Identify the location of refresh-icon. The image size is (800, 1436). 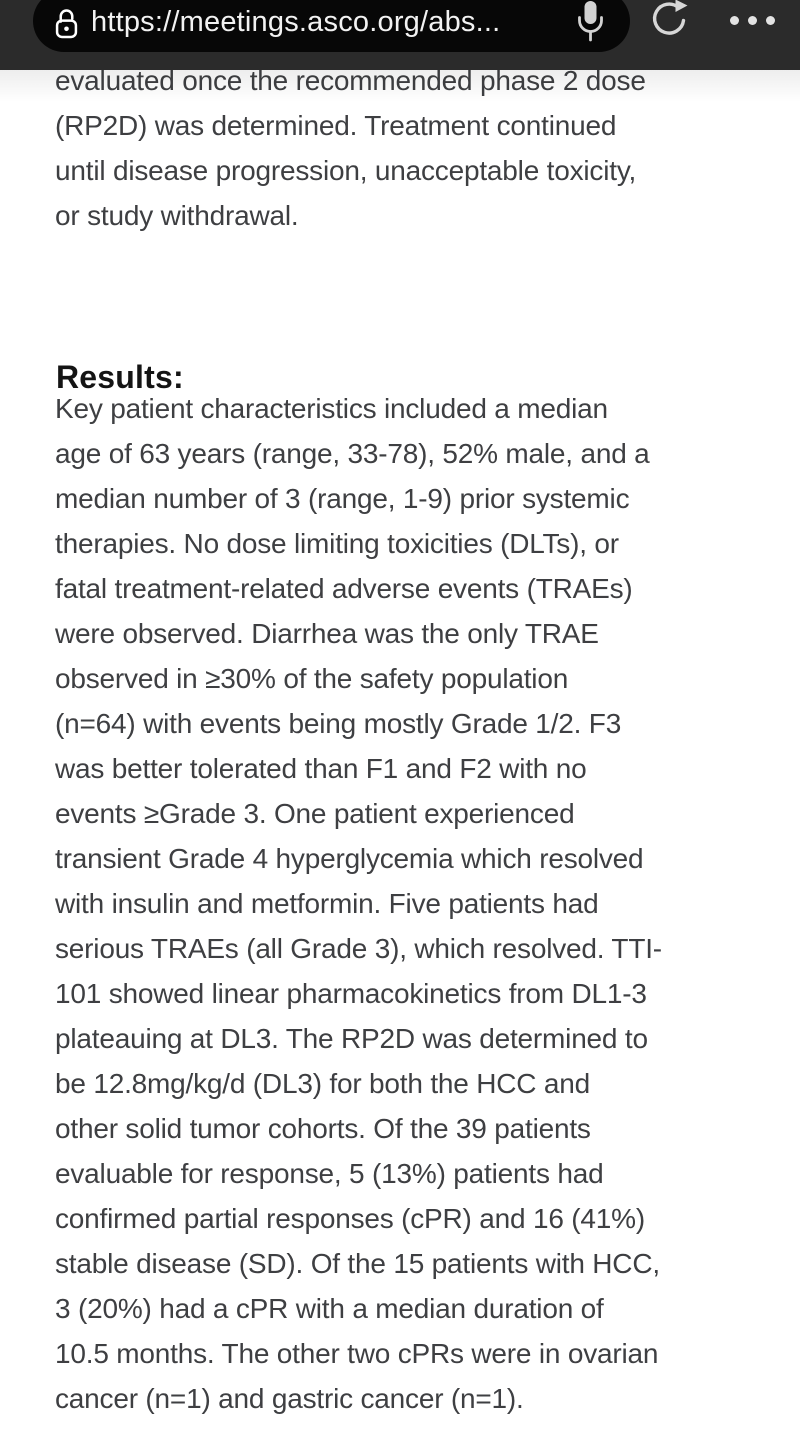
(670, 17).